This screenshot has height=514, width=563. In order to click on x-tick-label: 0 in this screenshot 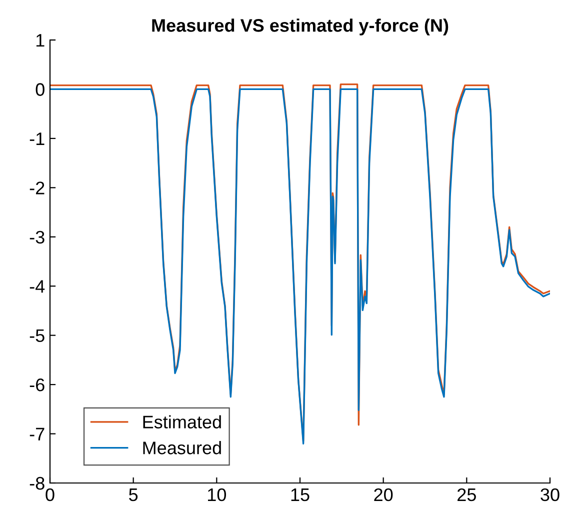, I will do `click(50, 495)`.